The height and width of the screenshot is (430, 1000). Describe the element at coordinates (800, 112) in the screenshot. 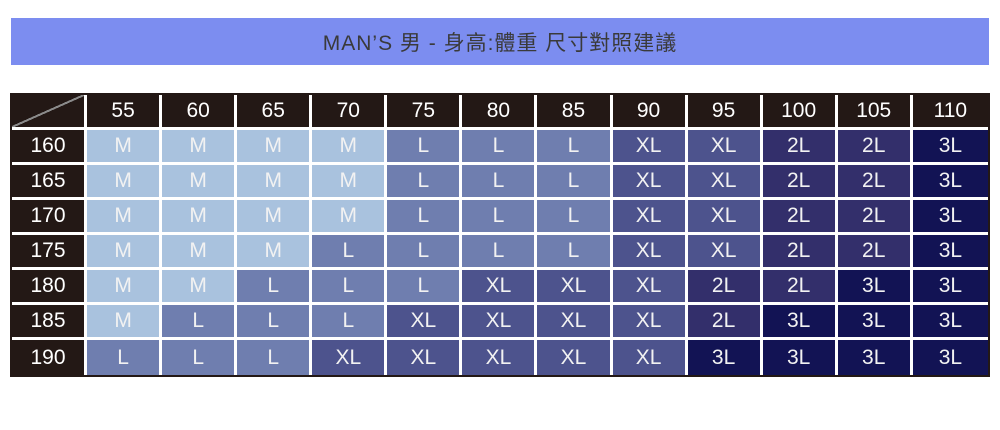

I see `weight-header-cell: 100` at that location.